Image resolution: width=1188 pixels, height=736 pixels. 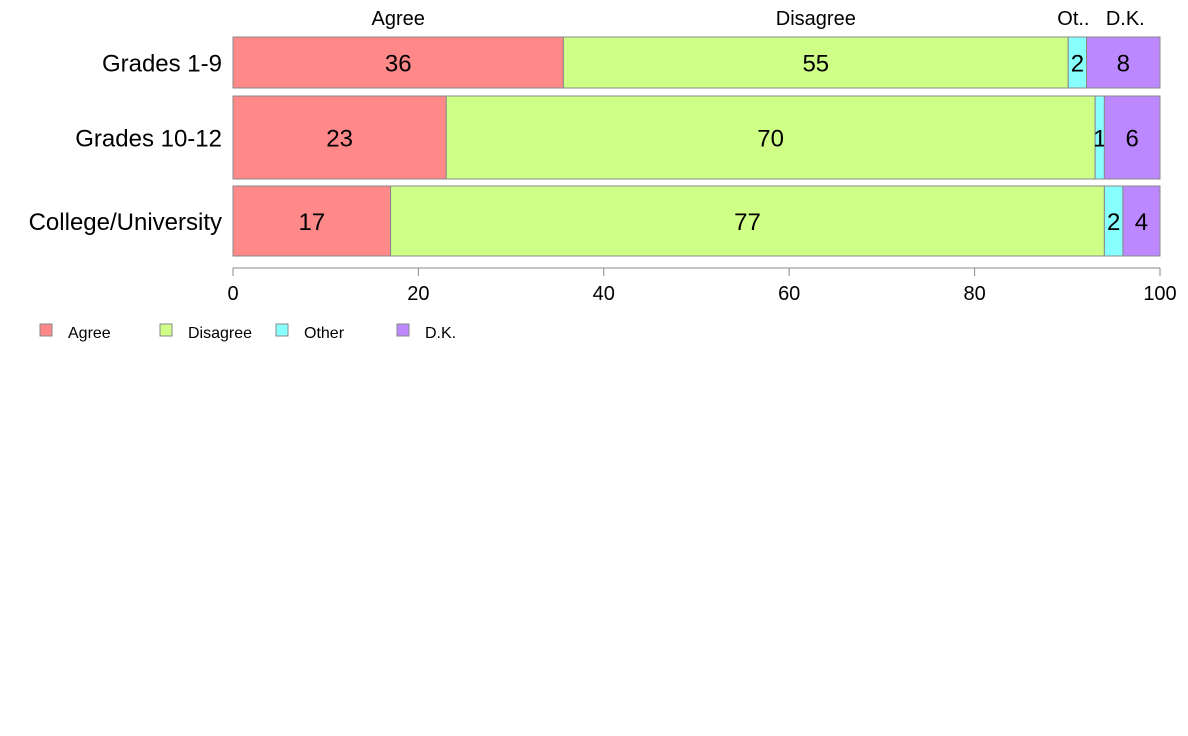 What do you see at coordinates (974, 294) in the screenshot?
I see `x-tick-label: 80` at bounding box center [974, 294].